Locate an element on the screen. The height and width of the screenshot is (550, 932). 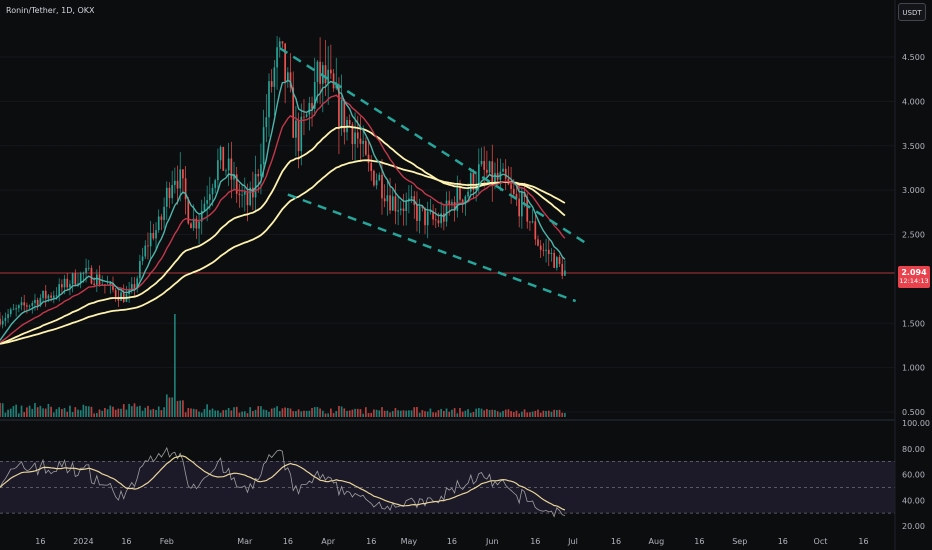
price-tick-label: 4.000 is located at coordinates (913, 101).